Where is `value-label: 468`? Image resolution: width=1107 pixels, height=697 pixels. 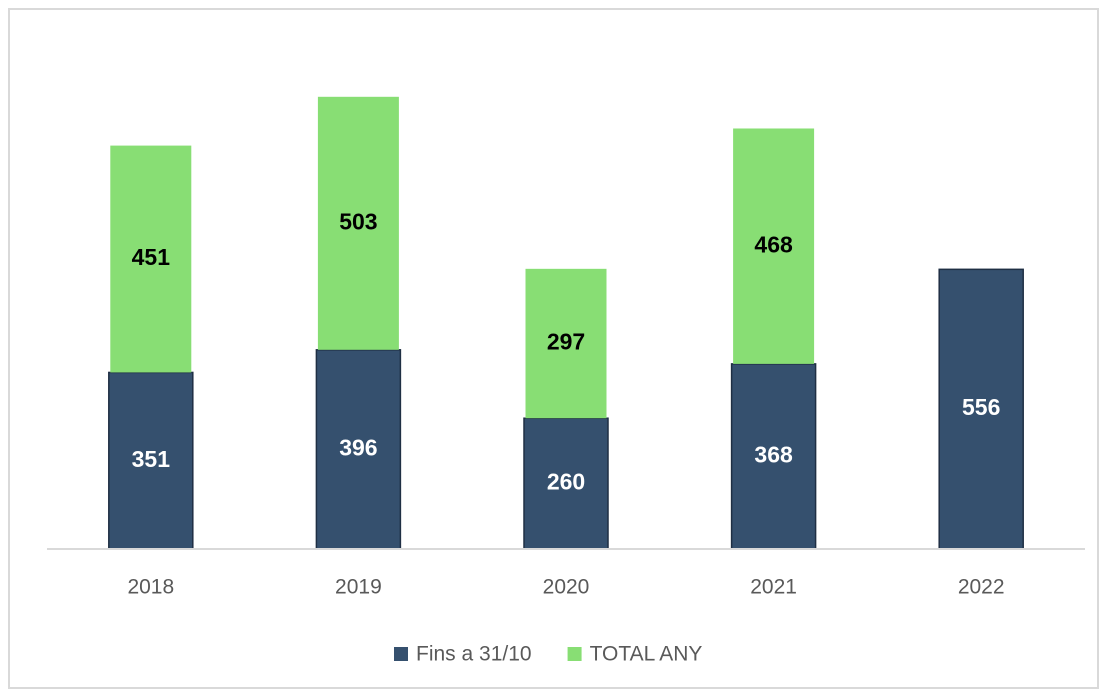
value-label: 468 is located at coordinates (773, 244).